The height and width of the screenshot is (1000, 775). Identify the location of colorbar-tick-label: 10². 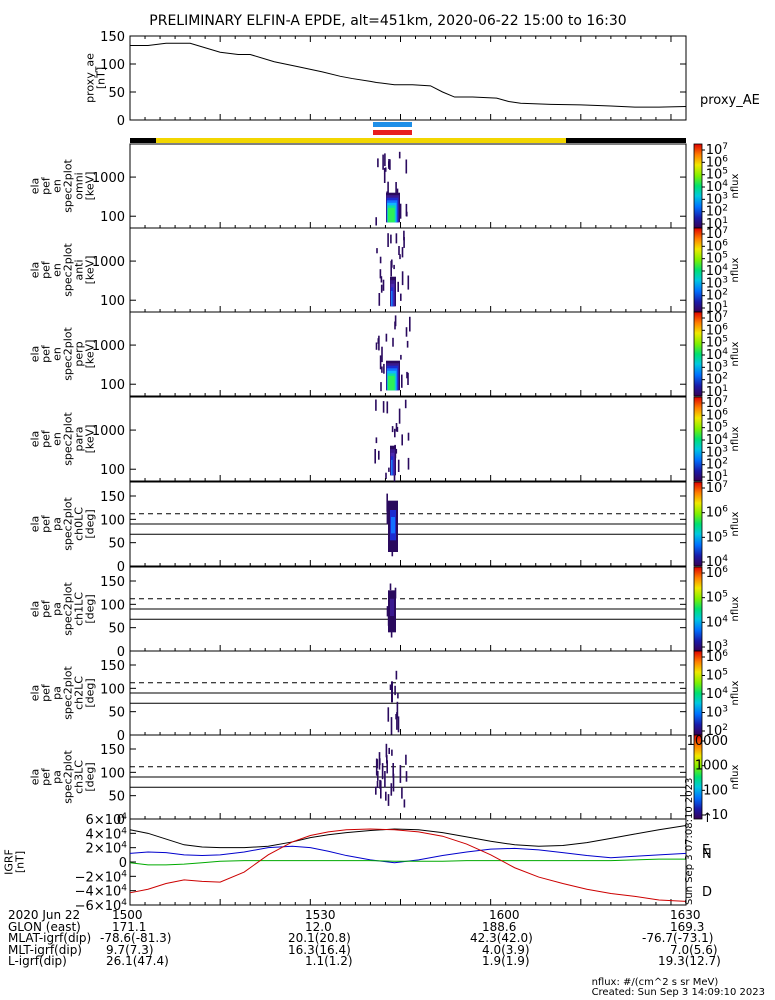
(717, 465).